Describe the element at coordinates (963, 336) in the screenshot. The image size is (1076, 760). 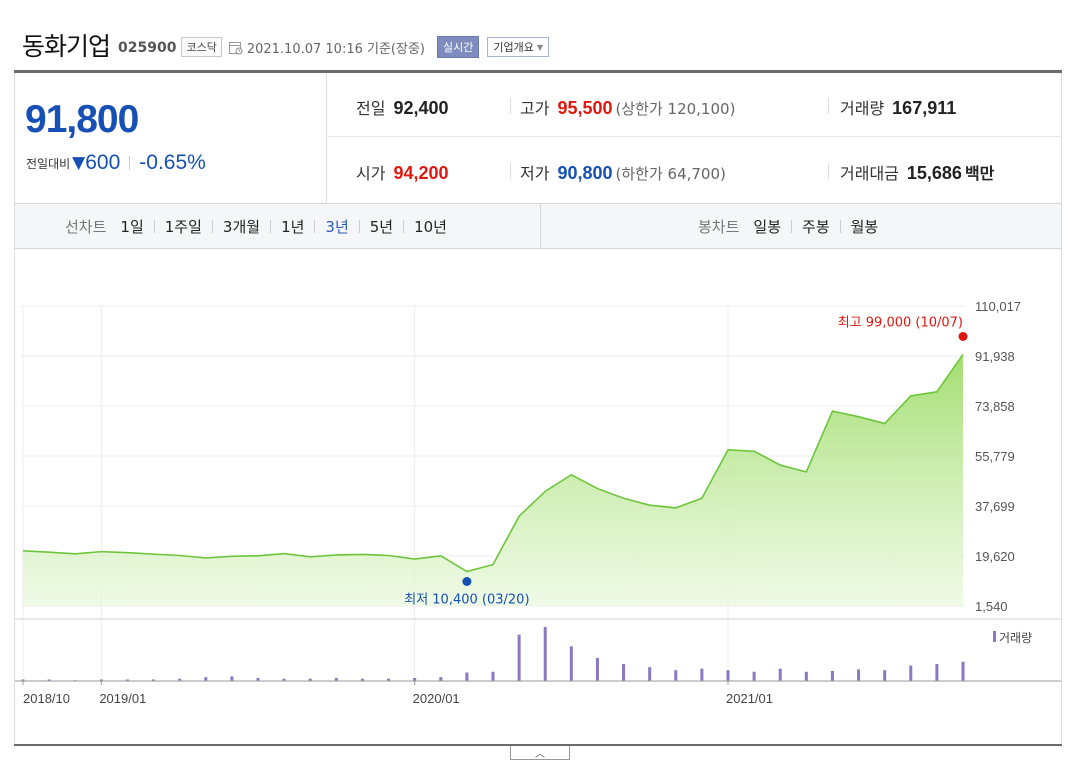
I see `high-marker` at that location.